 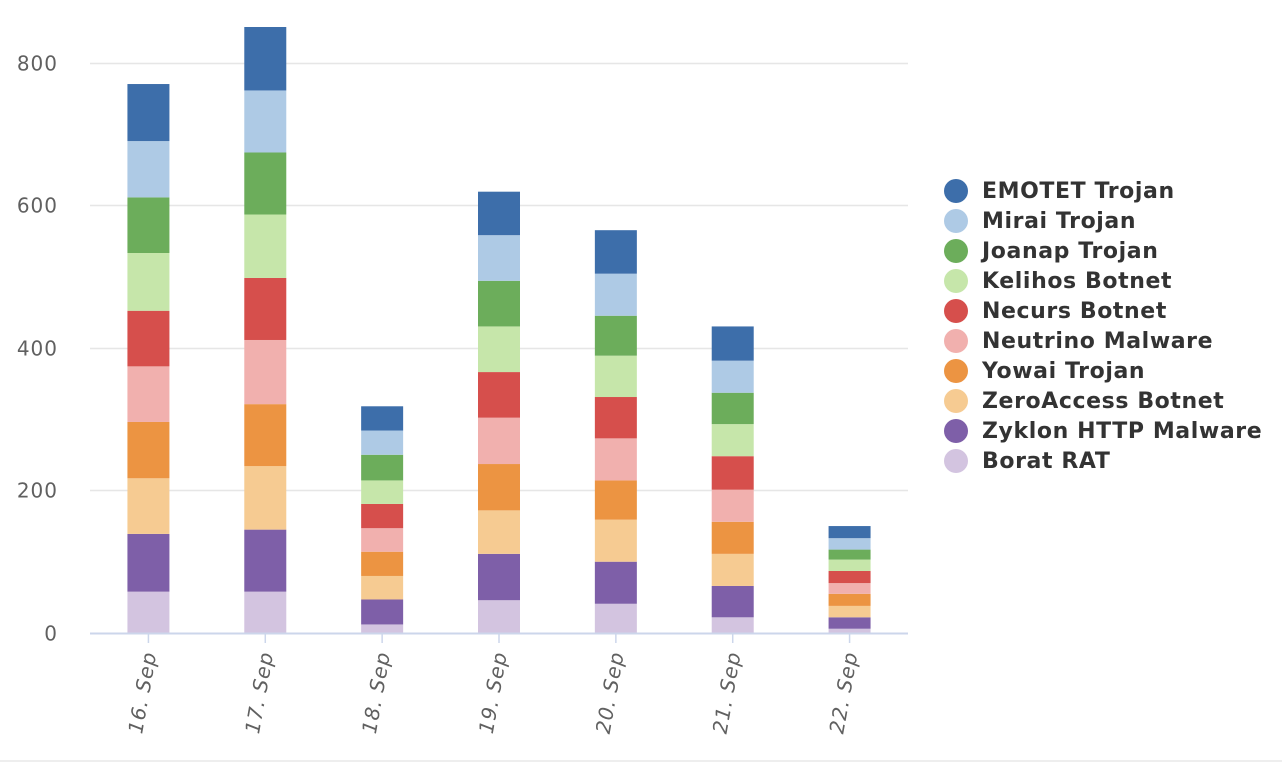 I want to click on x-tick-label: 21. Sep, so click(x=727, y=693).